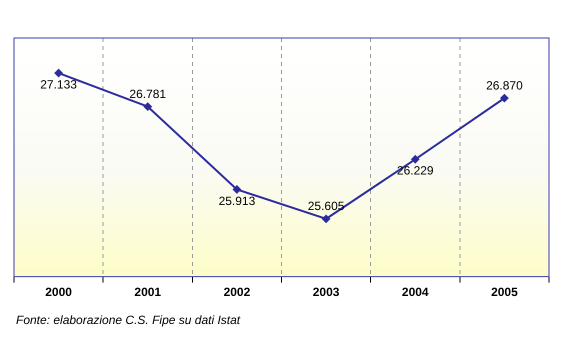  I want to click on data-label: 25.605, so click(326, 206).